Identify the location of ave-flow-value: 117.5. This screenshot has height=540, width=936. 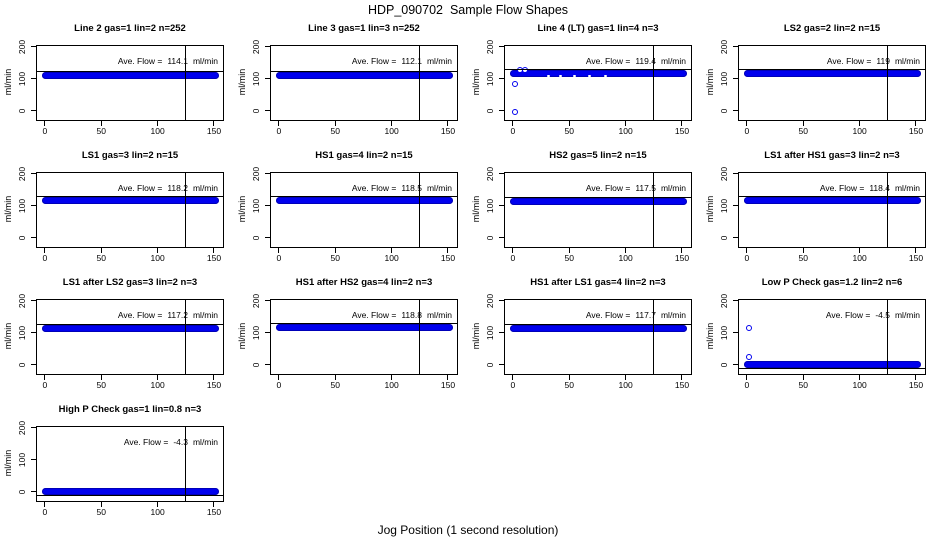
(645, 188).